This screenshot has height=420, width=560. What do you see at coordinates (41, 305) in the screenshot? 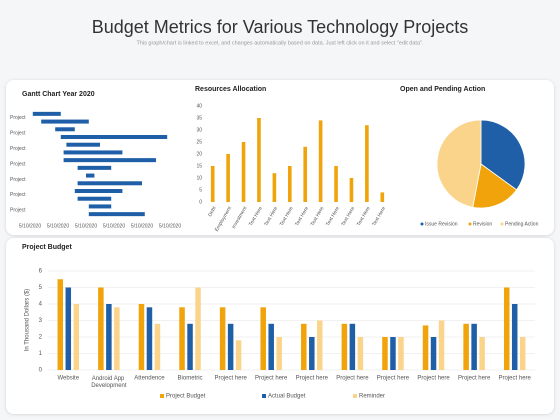
I see `y-tick-label: 4` at bounding box center [41, 305].